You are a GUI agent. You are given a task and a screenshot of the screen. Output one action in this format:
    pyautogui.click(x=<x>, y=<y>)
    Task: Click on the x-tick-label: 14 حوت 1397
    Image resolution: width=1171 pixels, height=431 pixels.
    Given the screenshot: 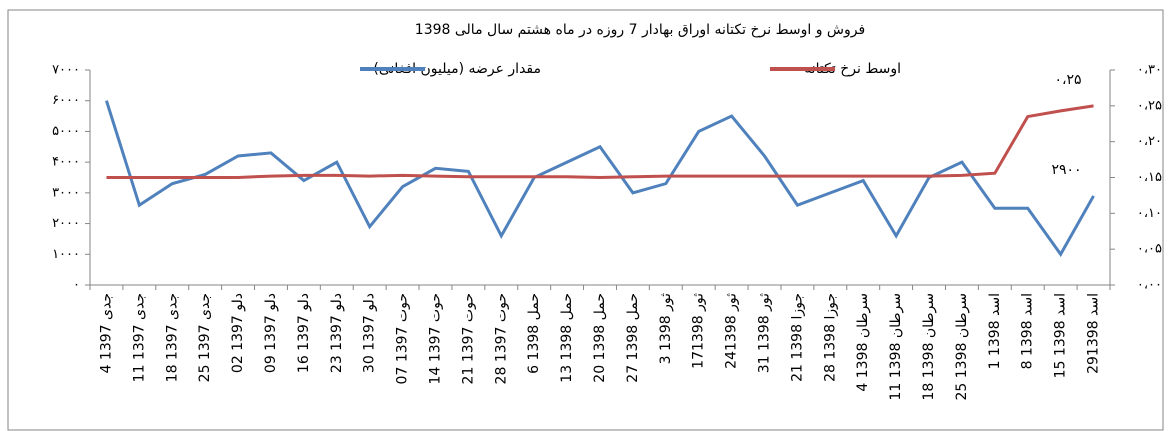 What is the action you would take?
    pyautogui.click(x=435, y=338)
    